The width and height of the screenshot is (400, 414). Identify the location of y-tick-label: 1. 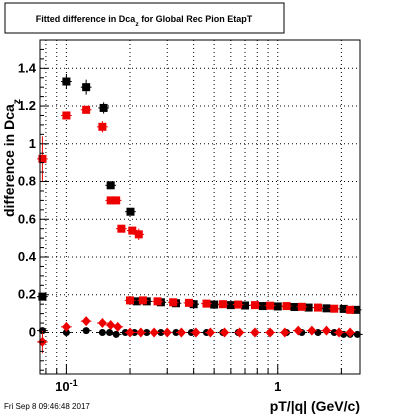
(32, 143).